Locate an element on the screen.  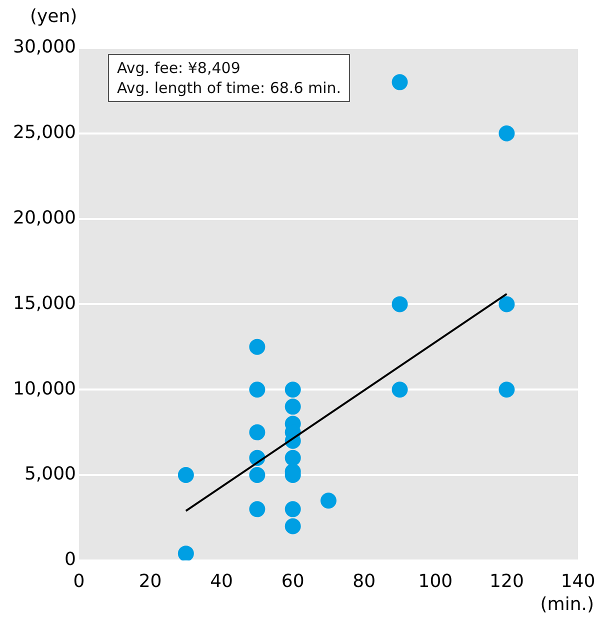
y-tick-label: 30,000 is located at coordinates (44, 47).